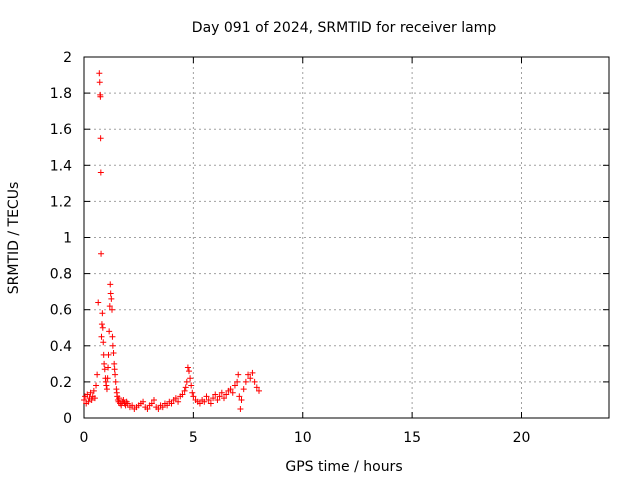  Describe the element at coordinates (61, 94) in the screenshot. I see `y-tick-label: 1.8` at that location.